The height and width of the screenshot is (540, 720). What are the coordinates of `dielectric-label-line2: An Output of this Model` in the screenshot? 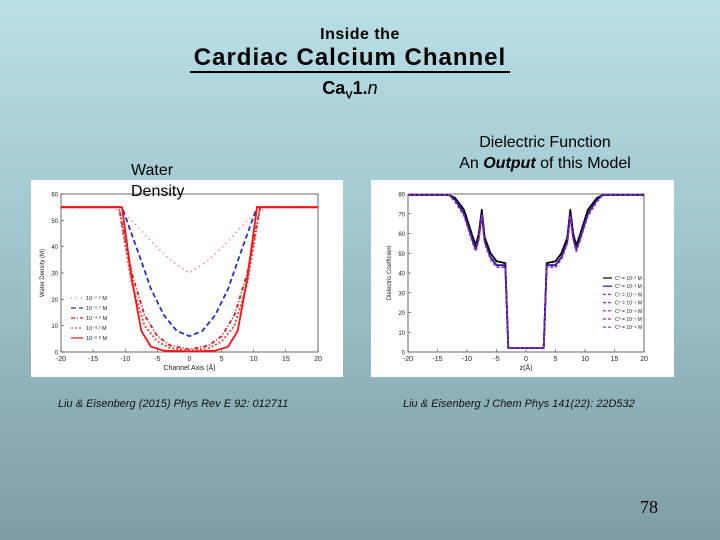 It's located at (545, 163).